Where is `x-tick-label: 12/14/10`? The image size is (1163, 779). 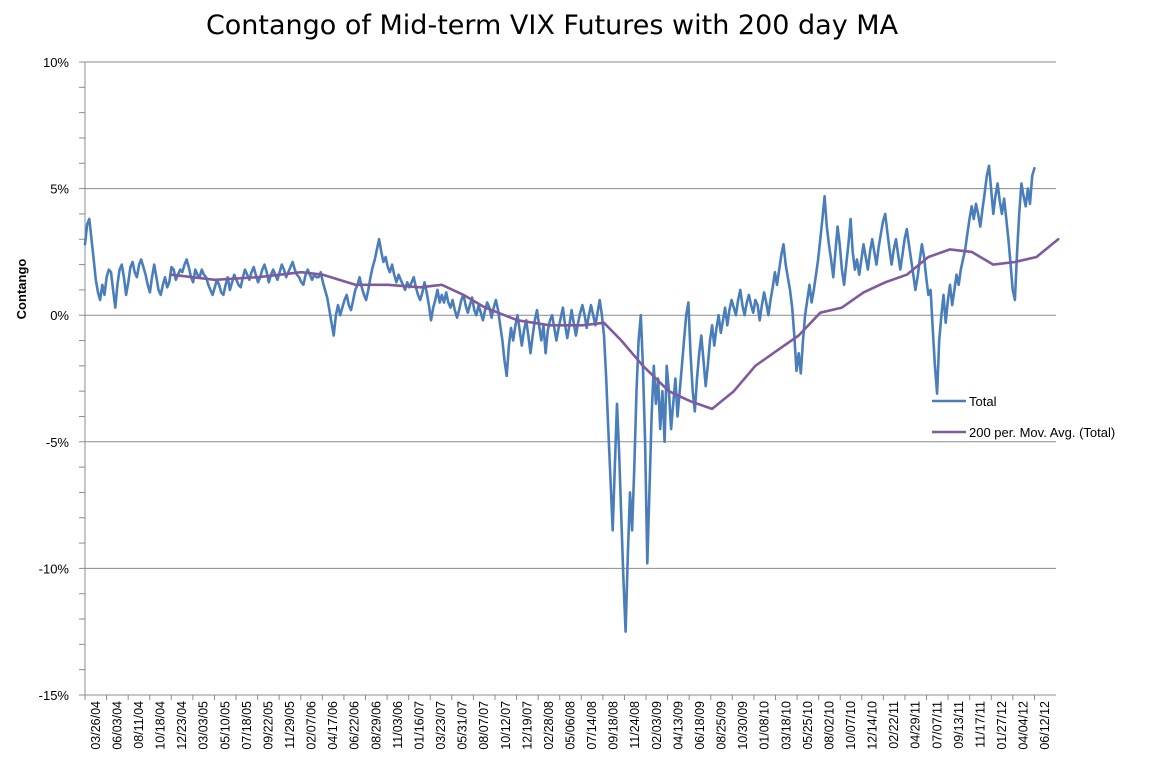 x-tick-label: 12/14/10 is located at coordinates (873, 725).